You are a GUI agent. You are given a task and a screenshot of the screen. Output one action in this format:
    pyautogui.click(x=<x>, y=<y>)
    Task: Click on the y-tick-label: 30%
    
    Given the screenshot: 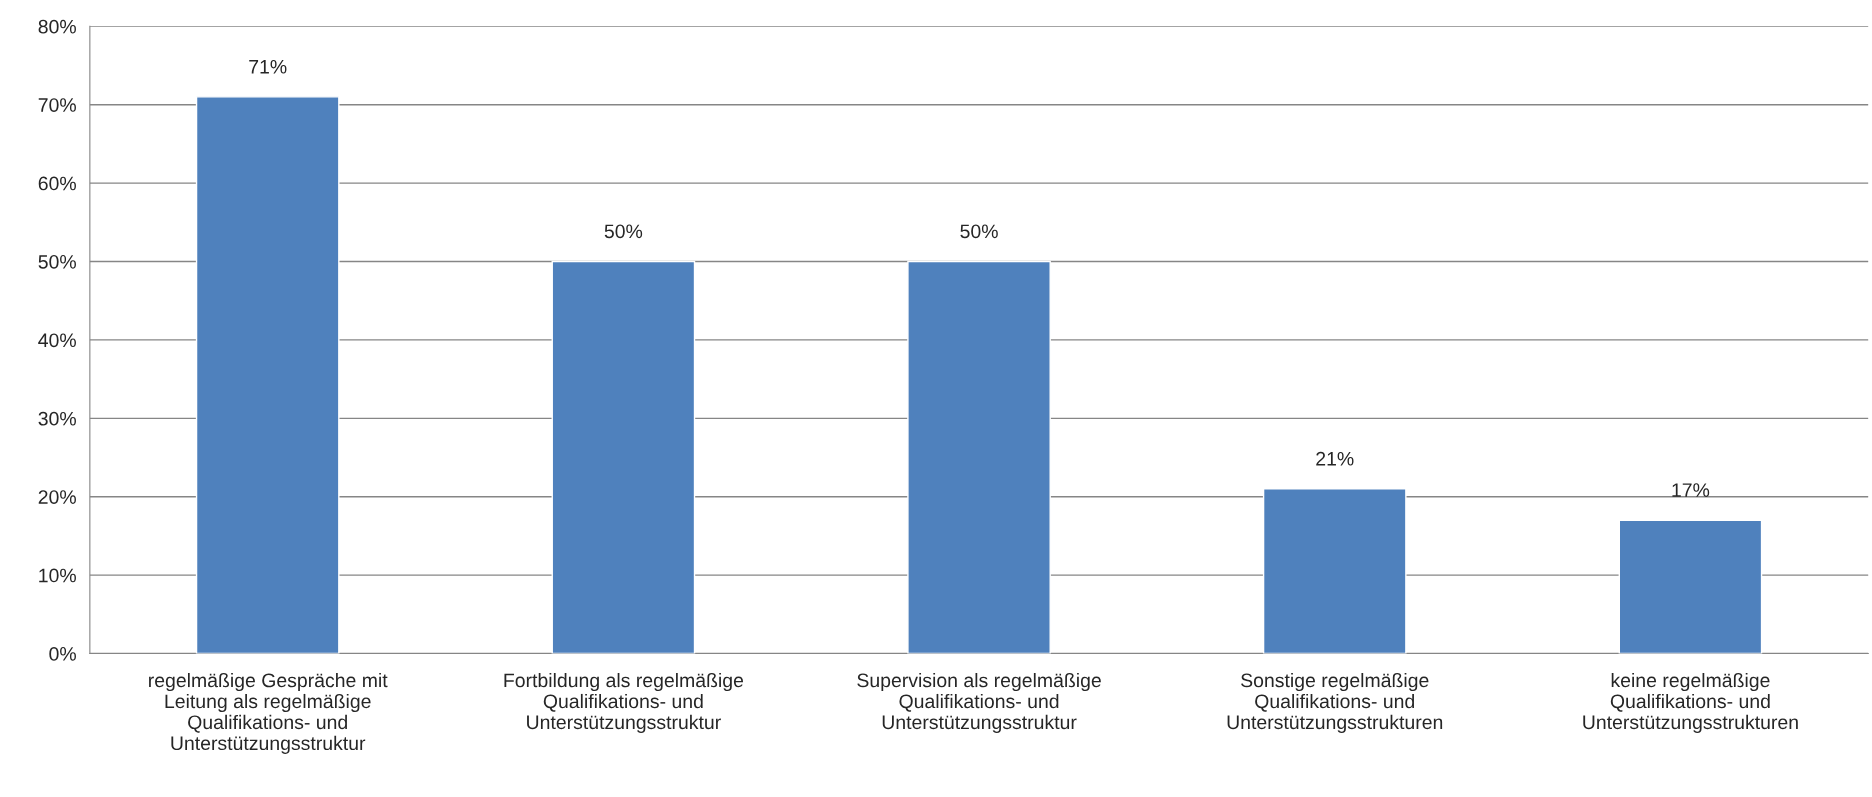 What is the action you would take?
    pyautogui.click(x=57, y=418)
    